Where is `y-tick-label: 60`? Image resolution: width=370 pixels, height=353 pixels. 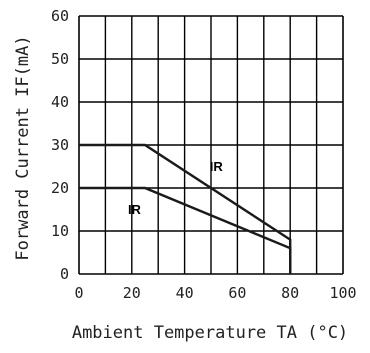
y-tick-label: 60 is located at coordinates (60, 16).